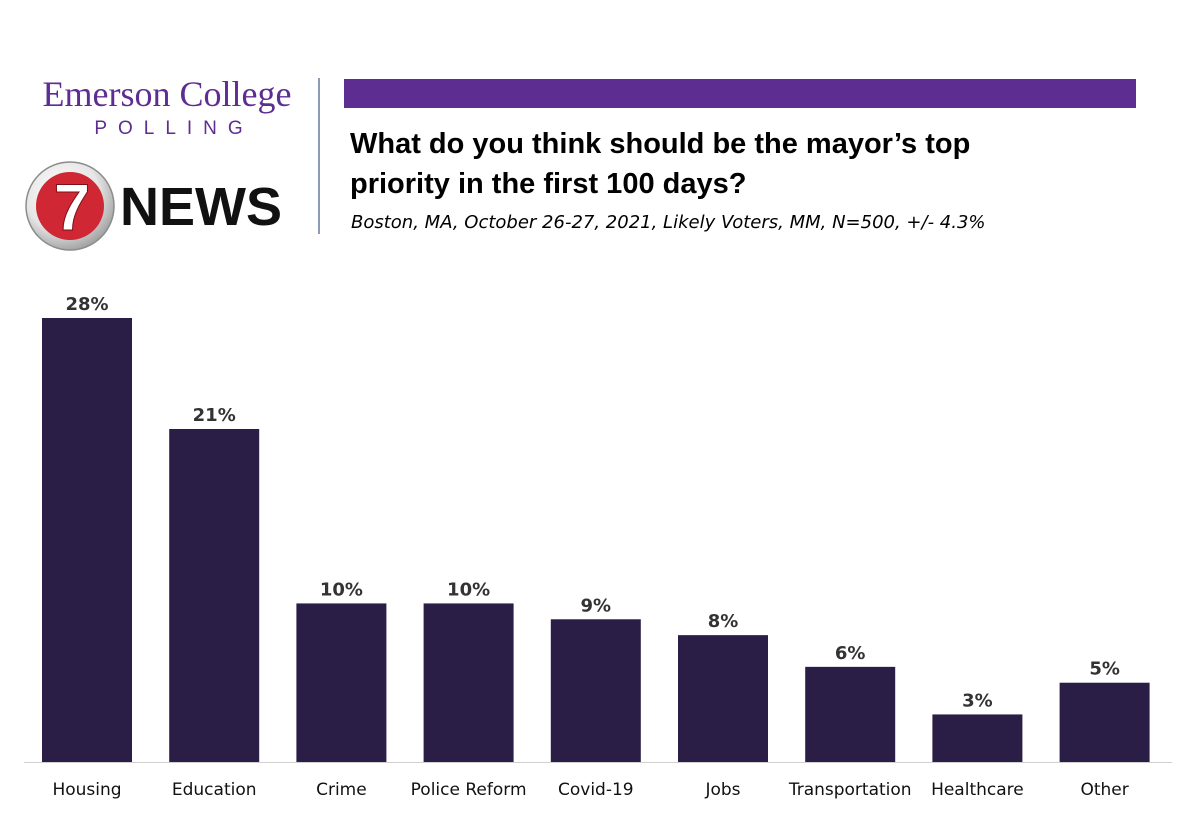 This screenshot has width=1200, height=831. What do you see at coordinates (596, 790) in the screenshot?
I see `x-tick-label: Covid-19` at bounding box center [596, 790].